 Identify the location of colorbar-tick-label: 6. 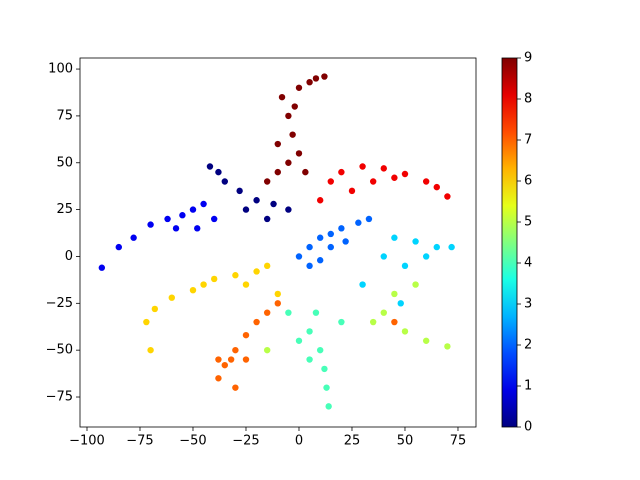
(528, 181).